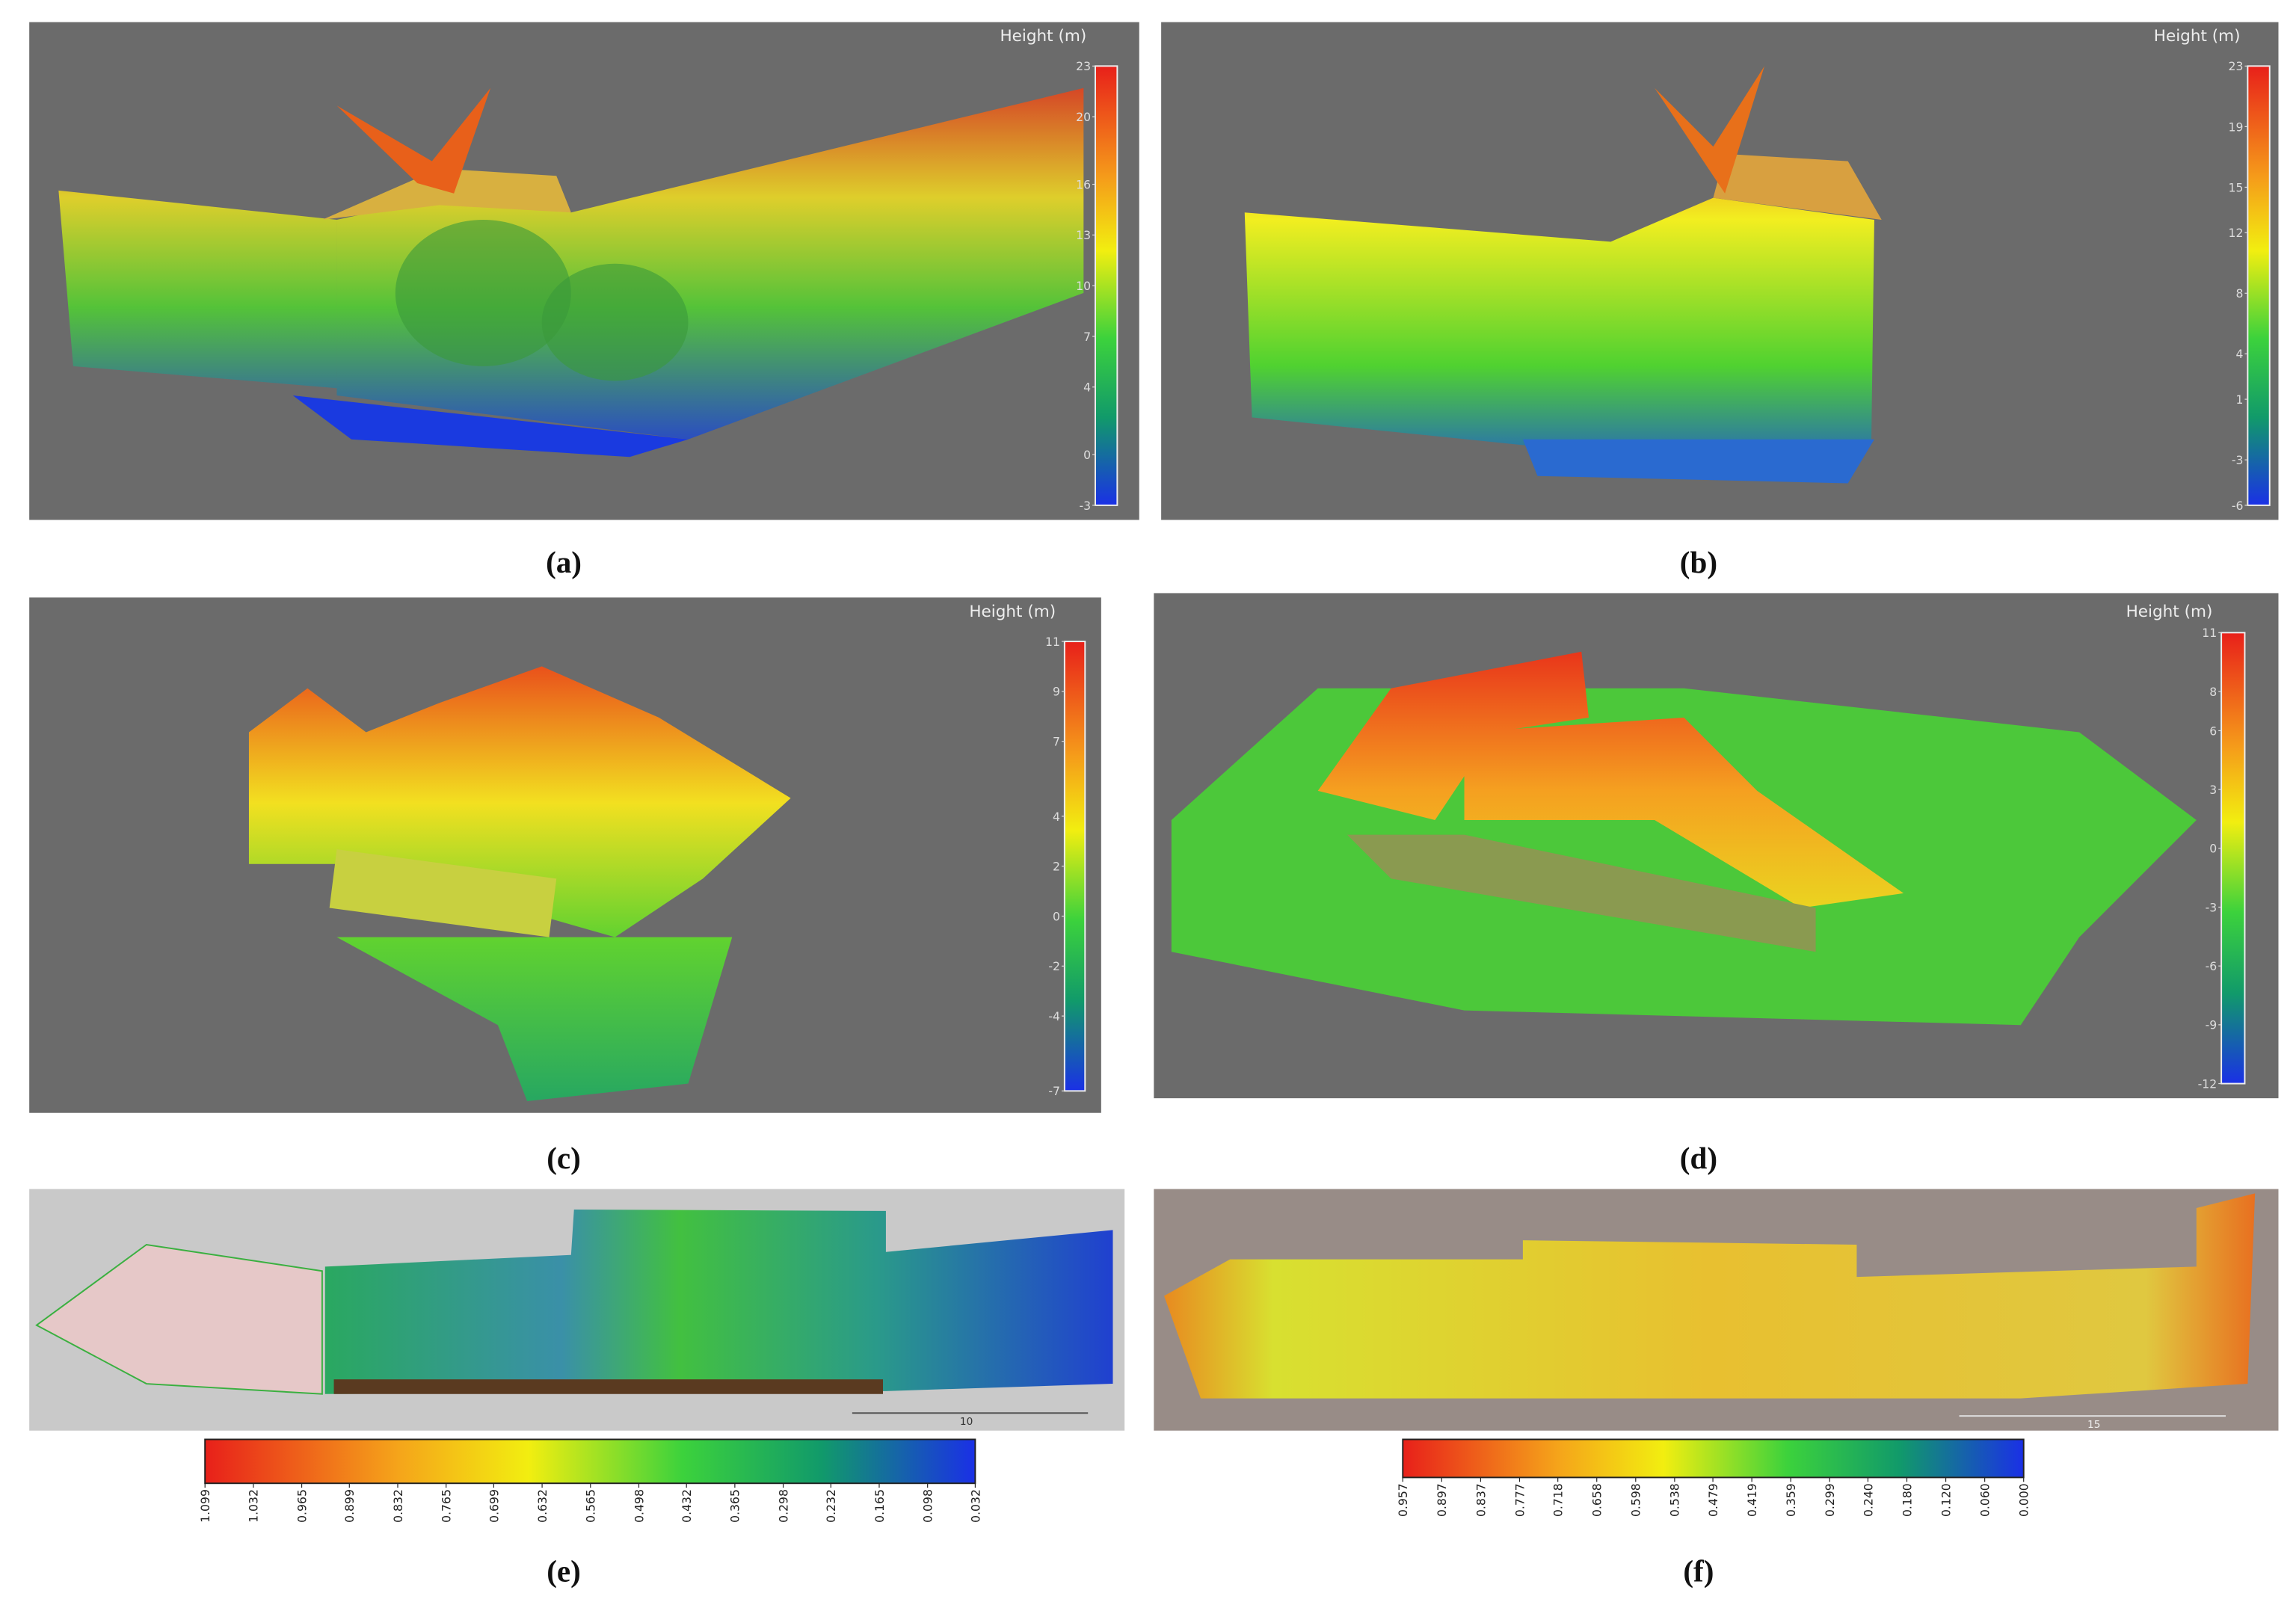 This screenshot has height=1605, width=2296. I want to click on colorbar-tick-label: 15, so click(2236, 187).